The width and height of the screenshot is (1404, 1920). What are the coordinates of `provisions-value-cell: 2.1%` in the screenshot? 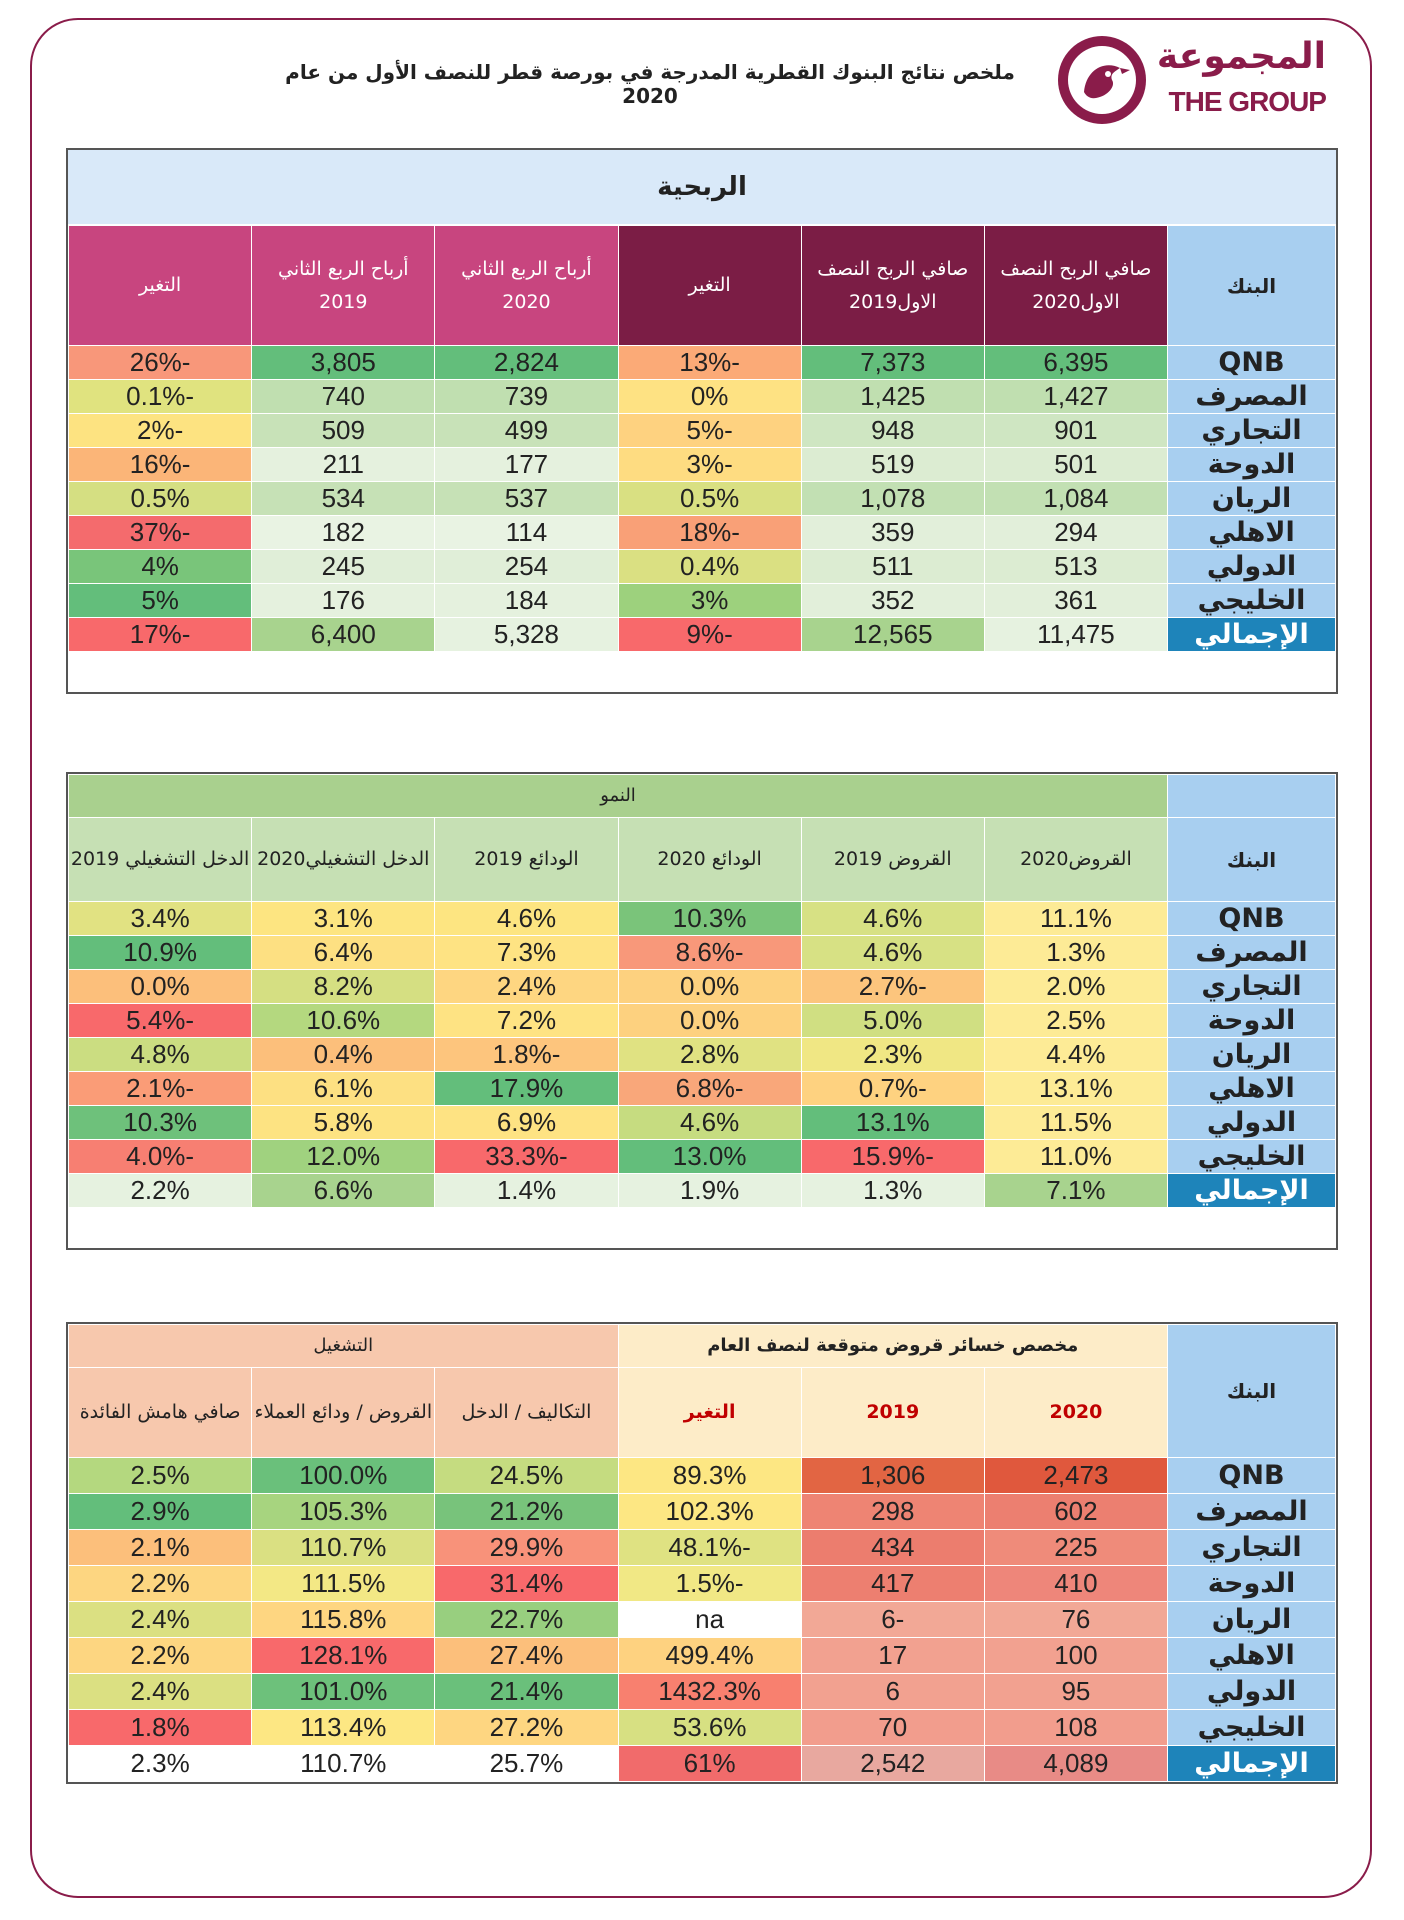 It's located at (160, 1547).